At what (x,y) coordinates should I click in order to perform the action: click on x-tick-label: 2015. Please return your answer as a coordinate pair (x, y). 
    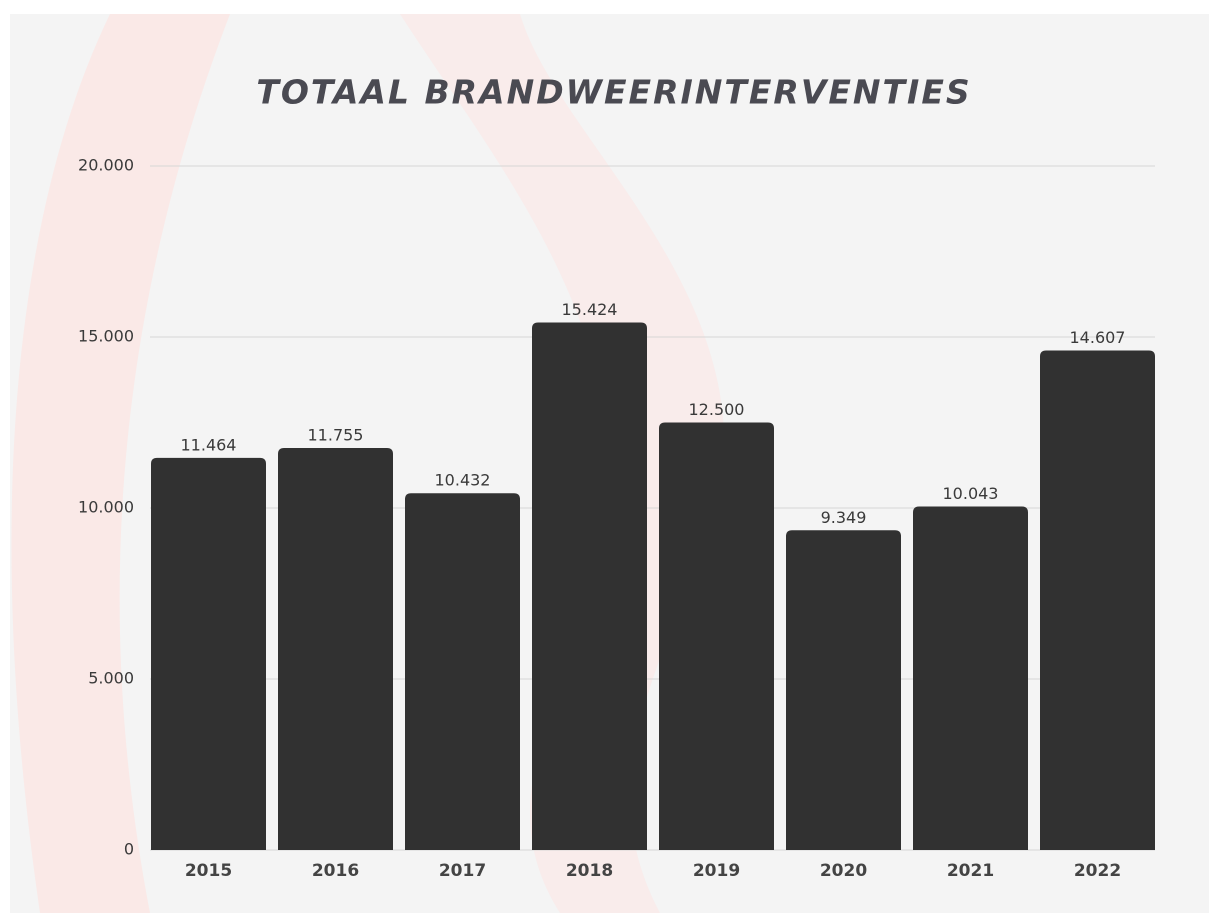
    Looking at the image, I should click on (208, 871).